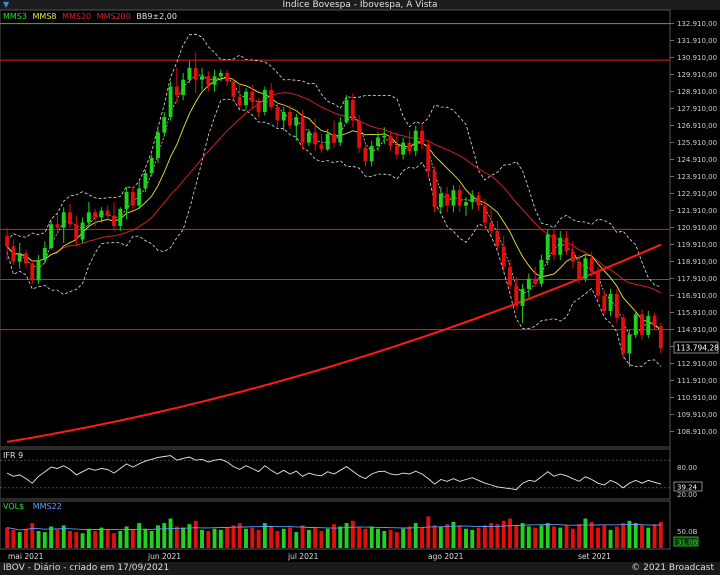 The image size is (720, 575). Describe the element at coordinates (156, 16) in the screenshot. I see `legend-bb: BB9±2,00` at that location.